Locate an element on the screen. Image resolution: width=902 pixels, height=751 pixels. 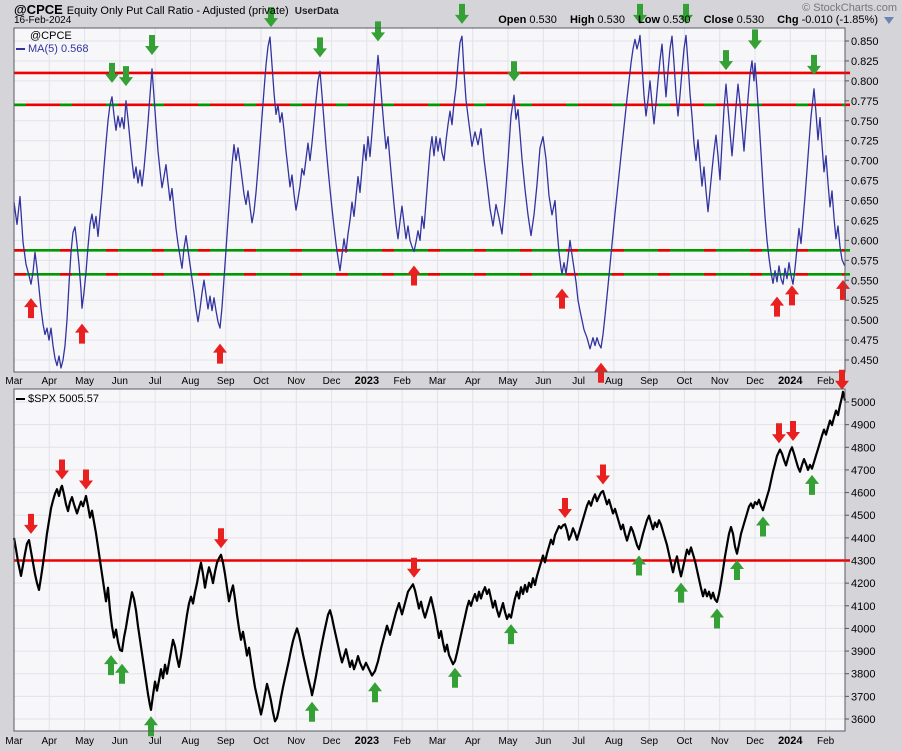
high-label: High is located at coordinates (582, 20).